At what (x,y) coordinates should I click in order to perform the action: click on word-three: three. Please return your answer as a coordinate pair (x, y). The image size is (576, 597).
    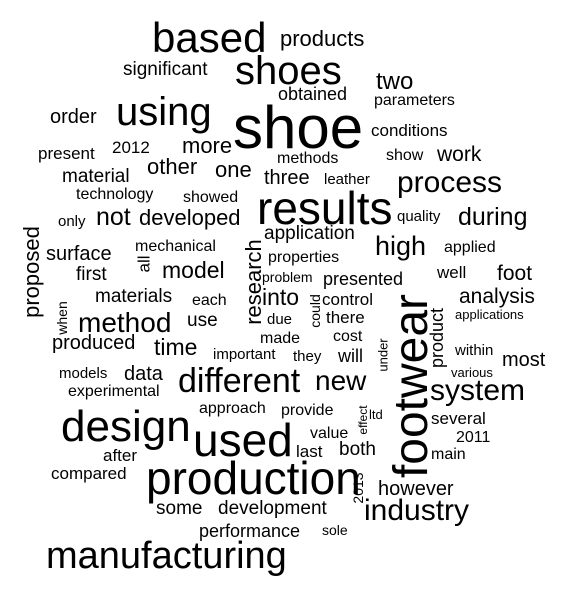
    Looking at the image, I should click on (287, 178).